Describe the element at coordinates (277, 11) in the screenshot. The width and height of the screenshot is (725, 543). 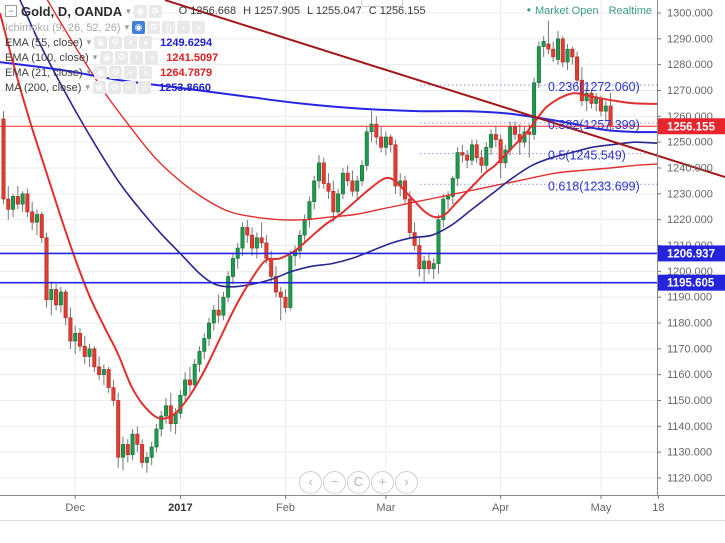
I see `ohlc-value: 1257.905` at that location.